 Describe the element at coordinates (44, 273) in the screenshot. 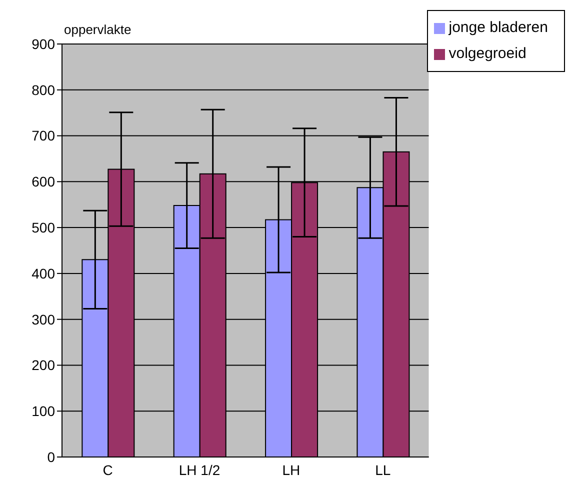

I see `y-tick-label: 400` at that location.